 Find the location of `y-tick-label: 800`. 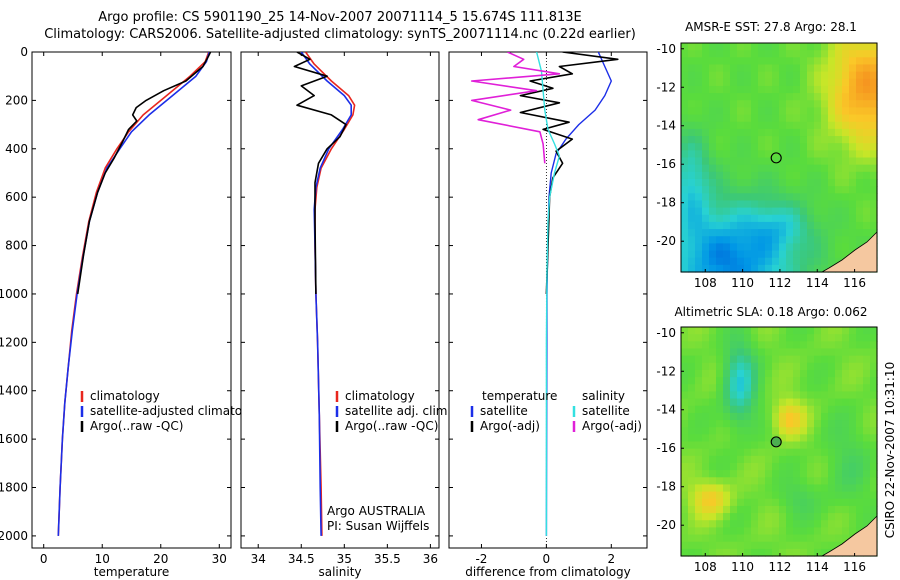

y-tick-label: 800 is located at coordinates (16, 246).